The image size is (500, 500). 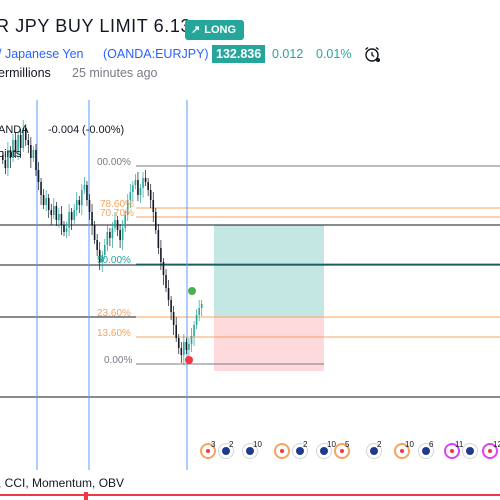 What do you see at coordinates (114, 162) in the screenshot?
I see `fib-level-label: 00.00%` at bounding box center [114, 162].